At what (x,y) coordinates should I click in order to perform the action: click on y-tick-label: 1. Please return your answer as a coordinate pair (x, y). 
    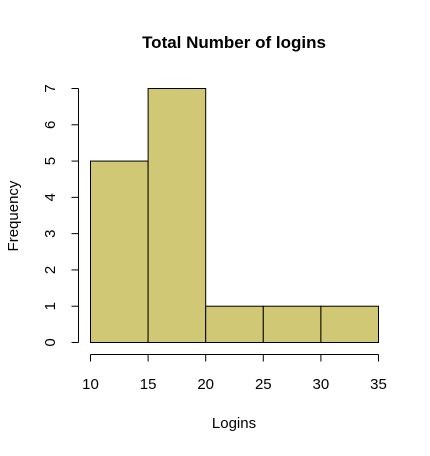
    Looking at the image, I should click on (50, 306).